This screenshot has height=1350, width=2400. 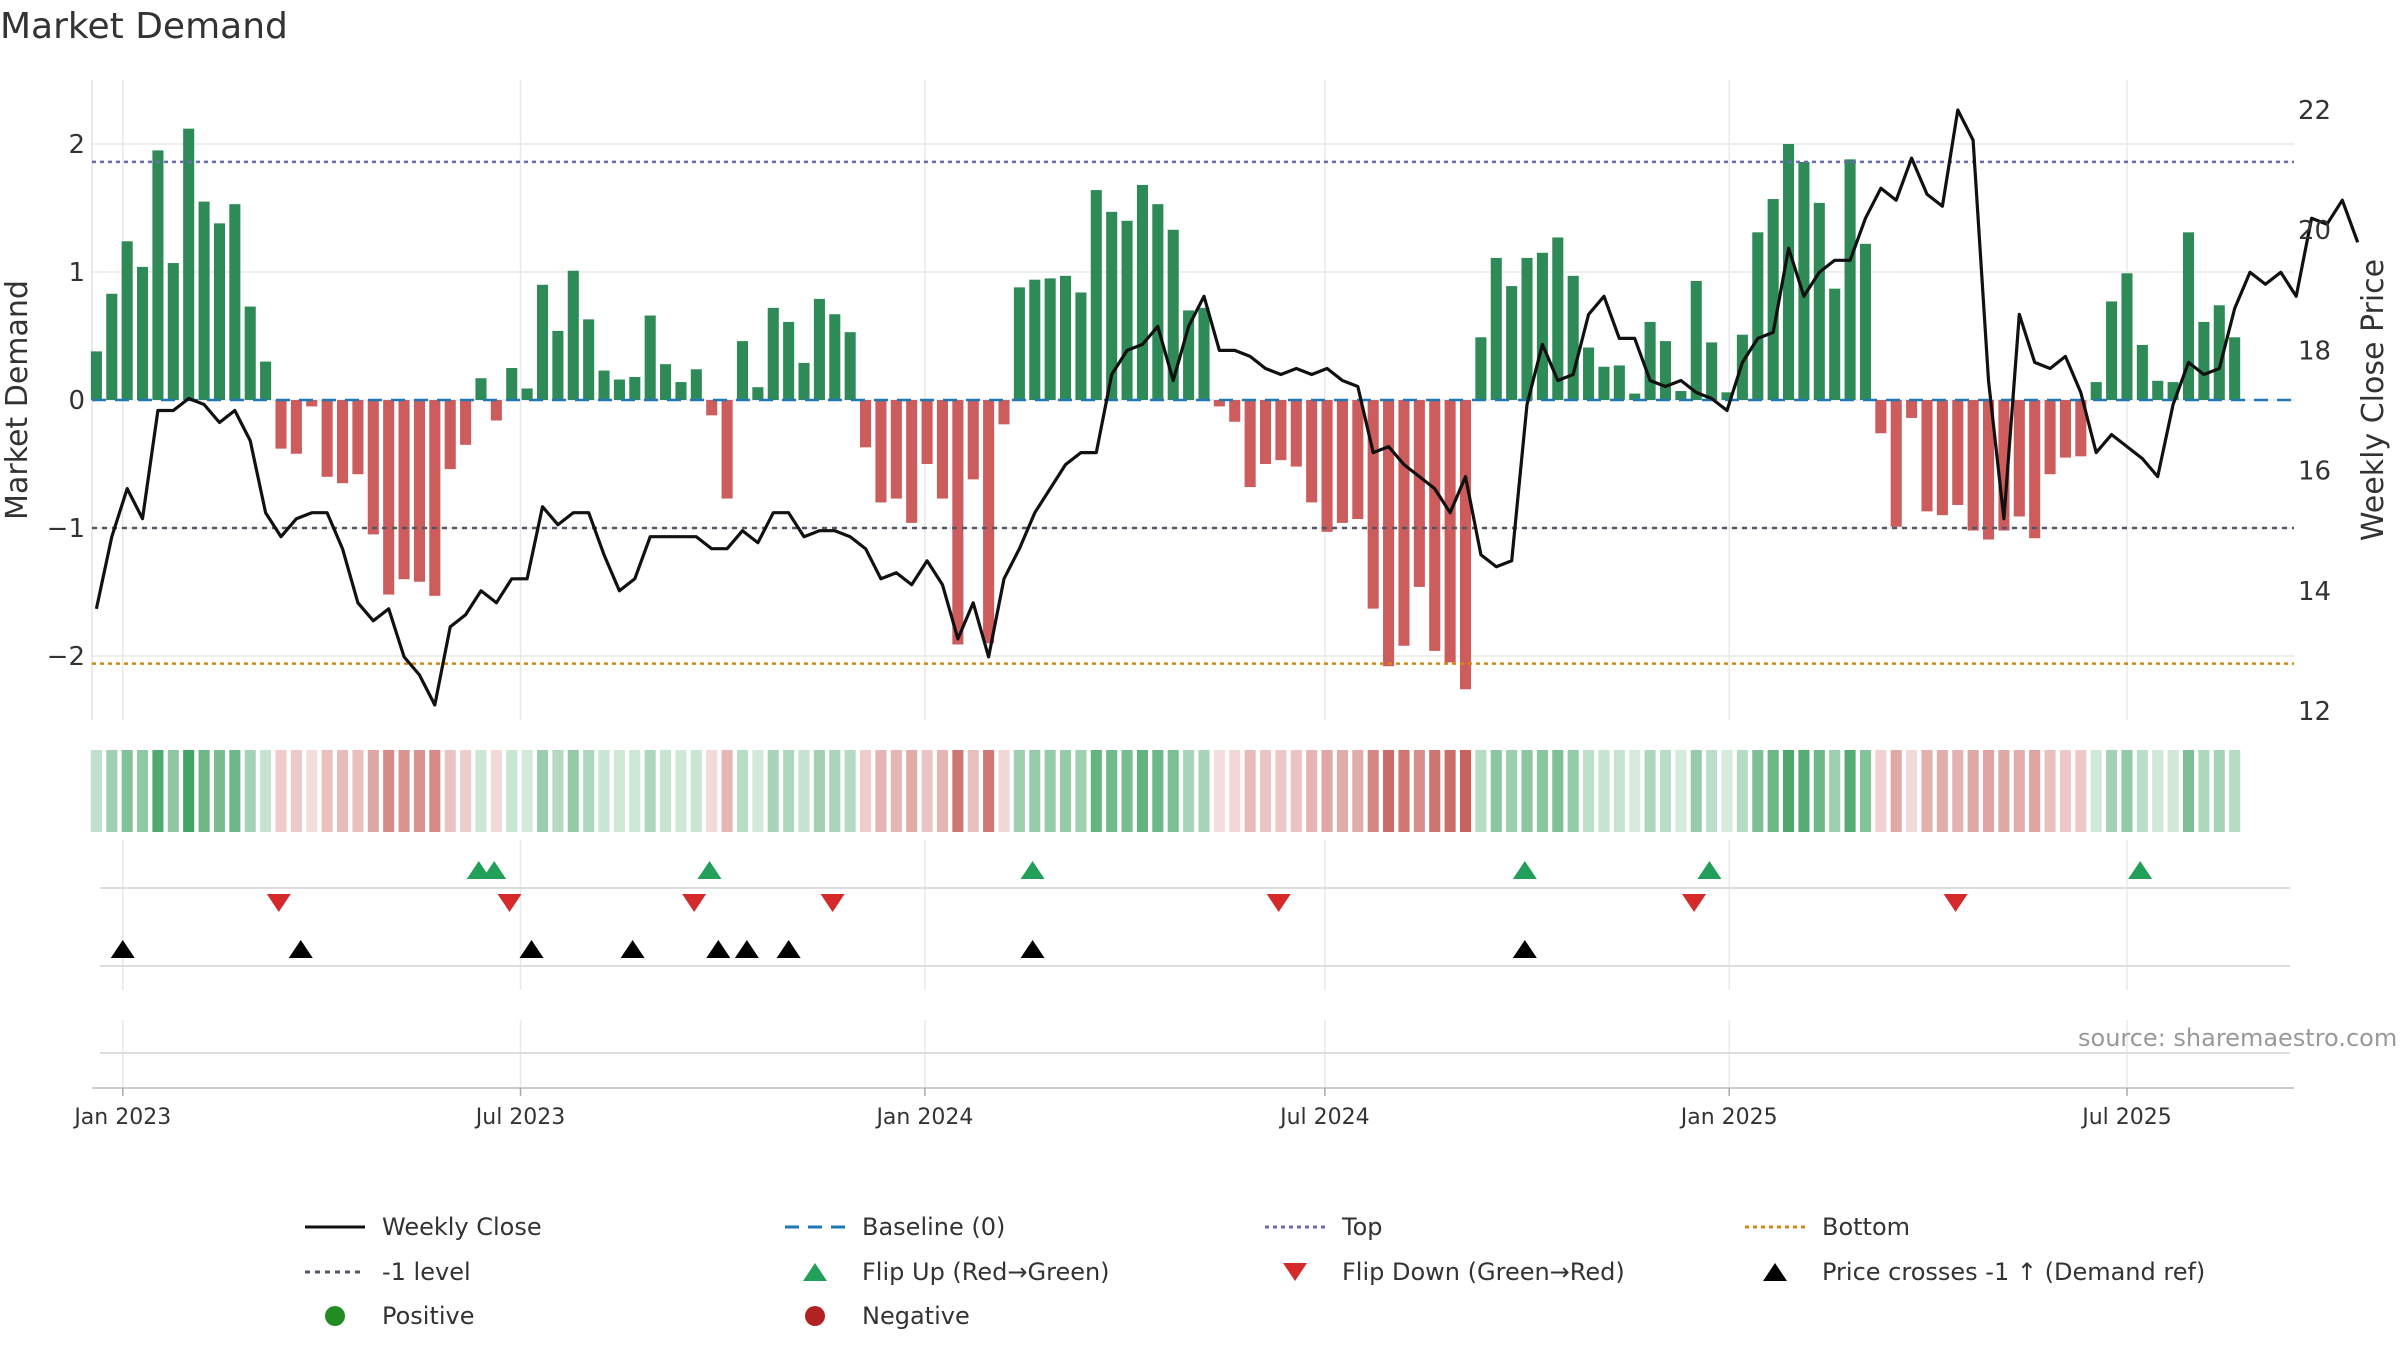 I want to click on legend-label: Negative, so click(x=916, y=1316).